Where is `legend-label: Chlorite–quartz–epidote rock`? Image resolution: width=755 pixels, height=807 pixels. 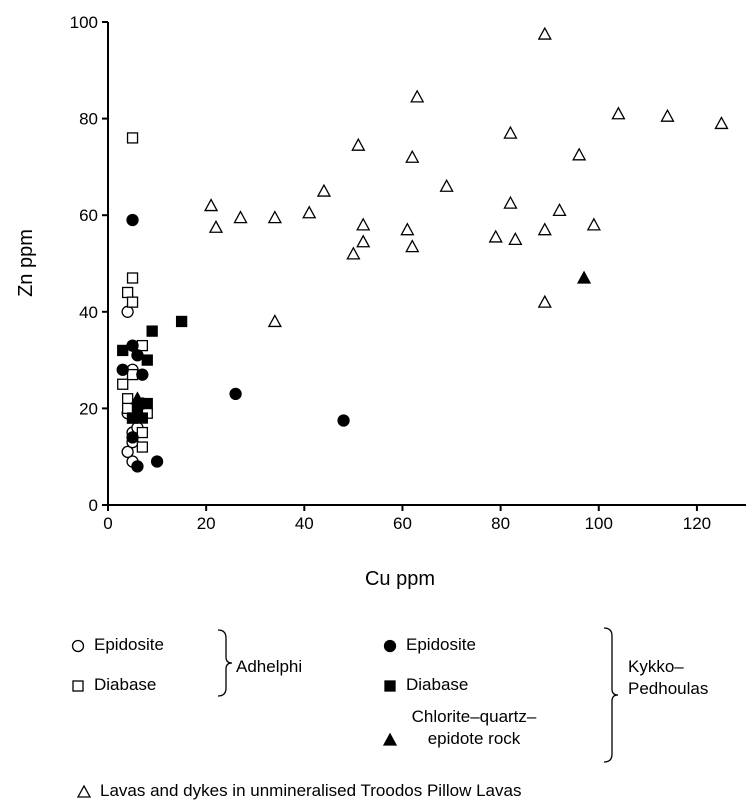 legend-label: Chlorite–quartz–epidote rock is located at coordinates (474, 727).